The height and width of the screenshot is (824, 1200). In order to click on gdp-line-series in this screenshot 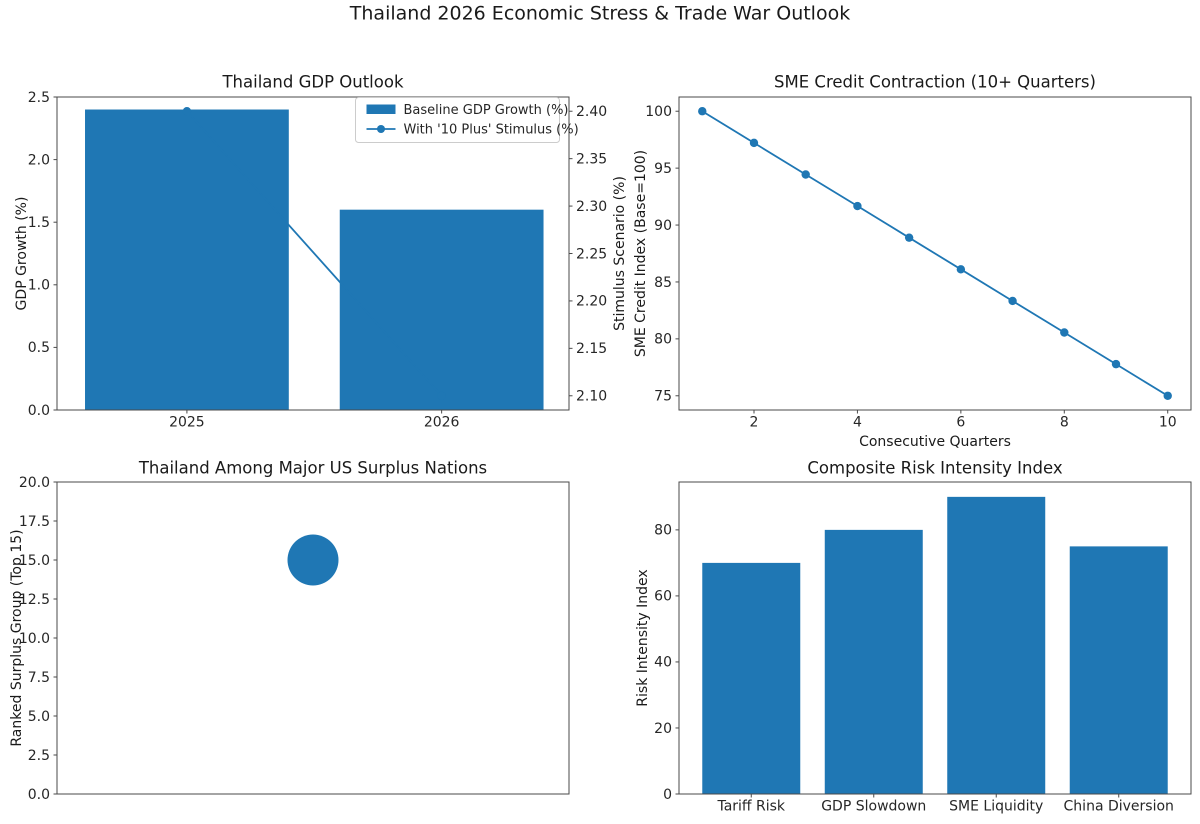, I will do `click(314, 253)`.